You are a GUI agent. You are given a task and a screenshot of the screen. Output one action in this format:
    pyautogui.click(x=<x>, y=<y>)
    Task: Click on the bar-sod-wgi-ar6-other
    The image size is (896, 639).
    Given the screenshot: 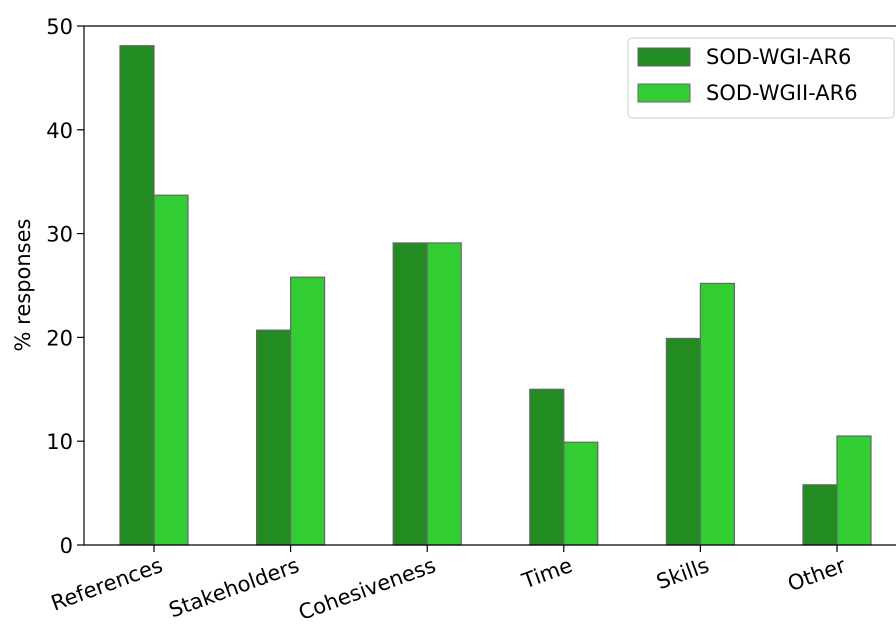 What is the action you would take?
    pyautogui.click(x=820, y=515)
    